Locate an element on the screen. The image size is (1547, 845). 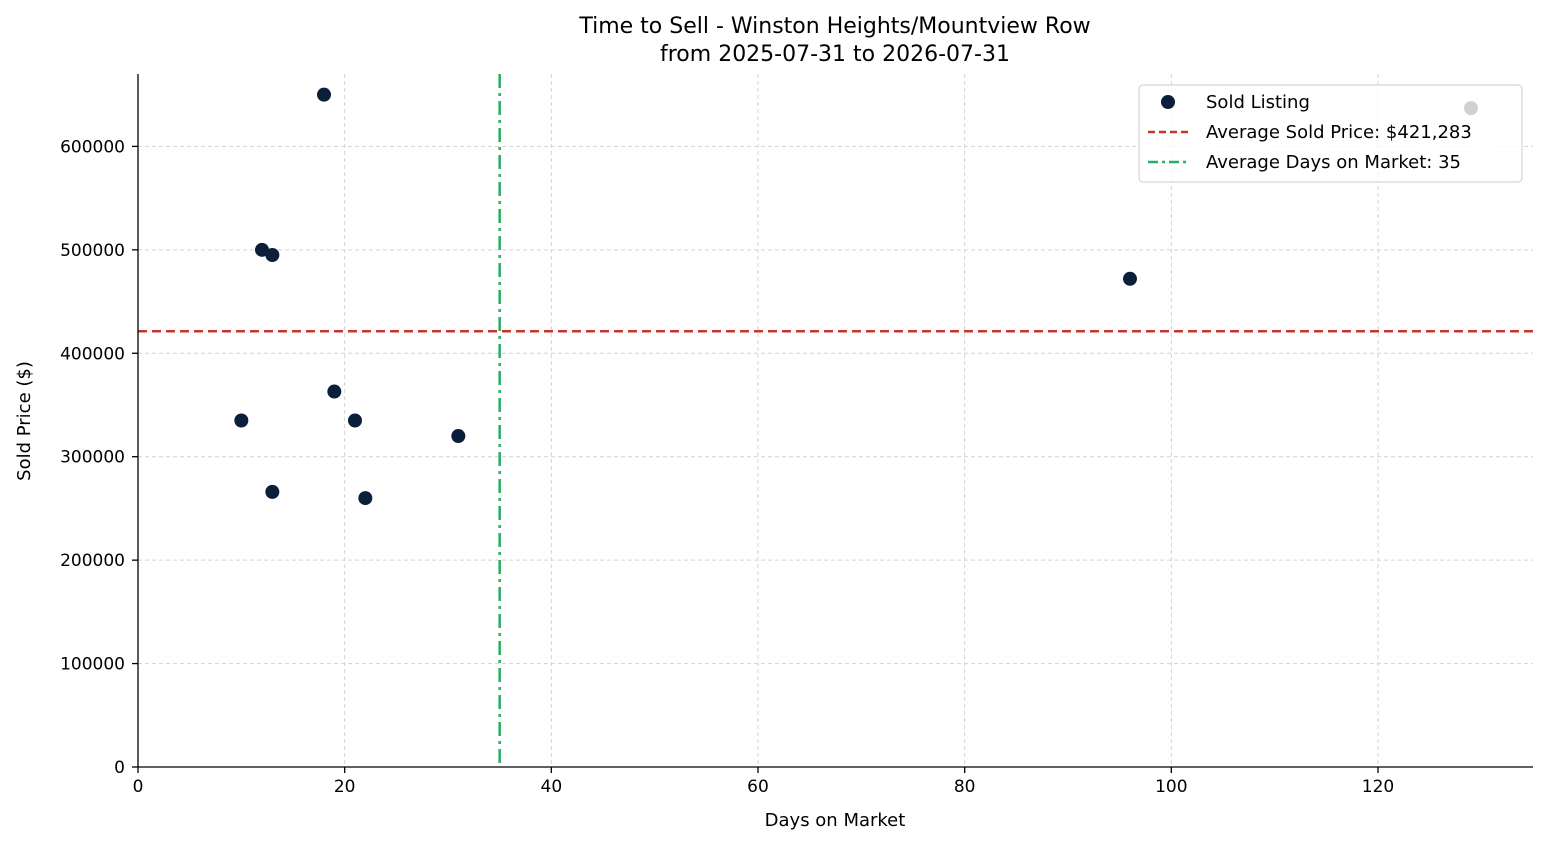
y-tick-label: 100000 is located at coordinates (92, 665).